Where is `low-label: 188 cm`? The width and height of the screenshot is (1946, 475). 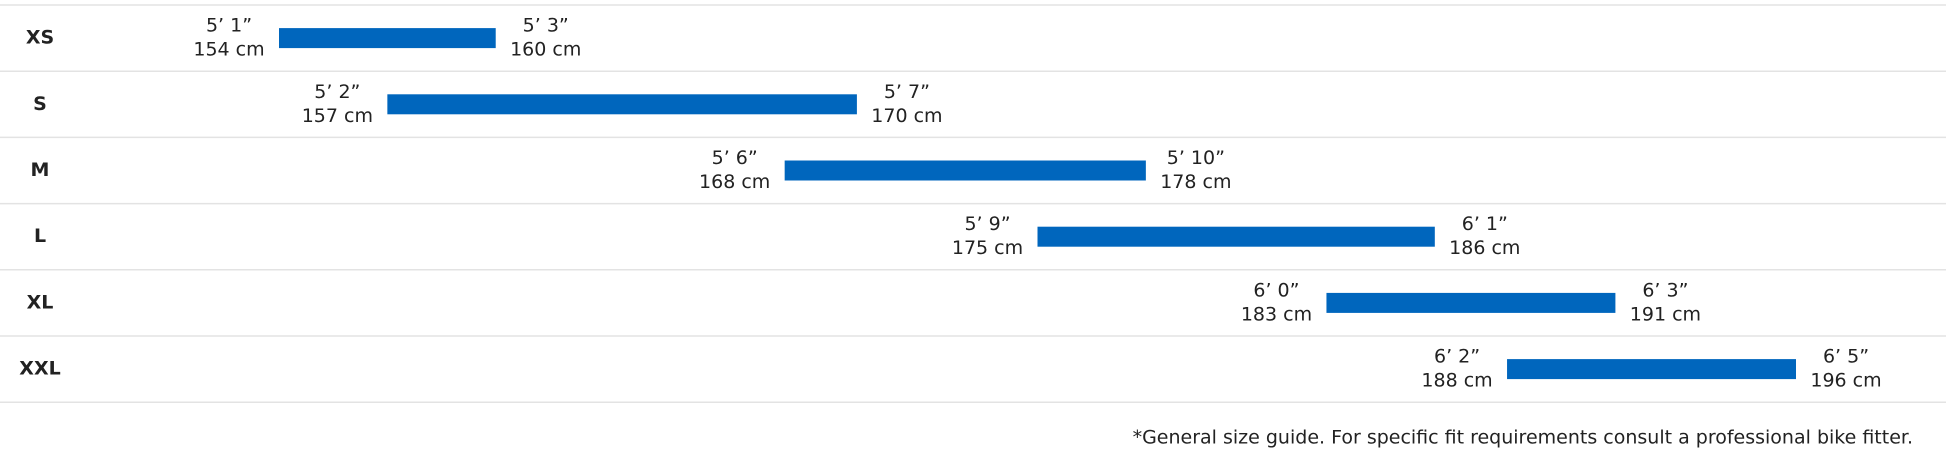
low-label: 188 cm is located at coordinates (1456, 381).